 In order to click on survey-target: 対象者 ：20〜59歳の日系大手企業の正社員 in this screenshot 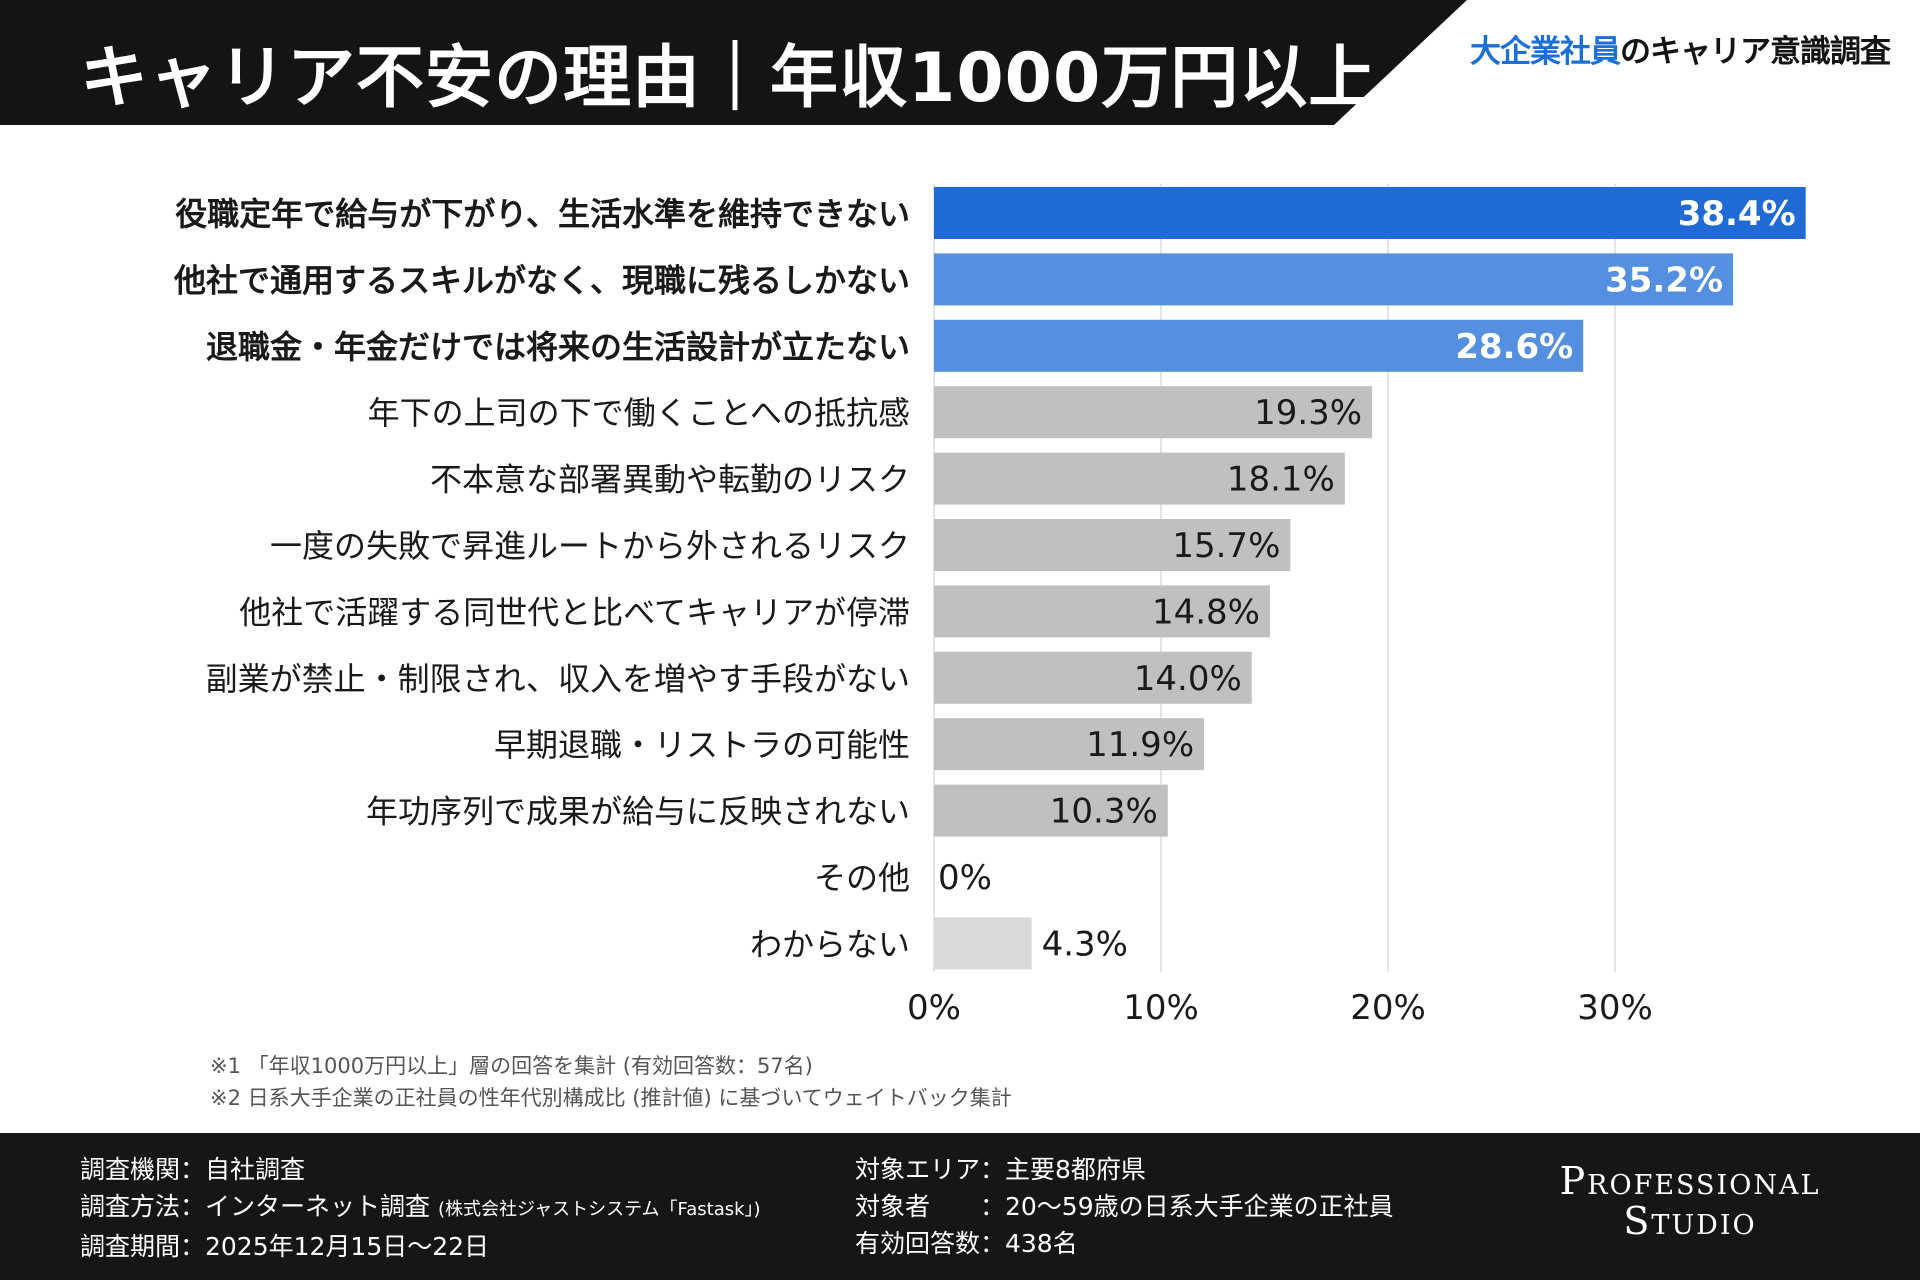, I will do `click(1124, 1206)`.